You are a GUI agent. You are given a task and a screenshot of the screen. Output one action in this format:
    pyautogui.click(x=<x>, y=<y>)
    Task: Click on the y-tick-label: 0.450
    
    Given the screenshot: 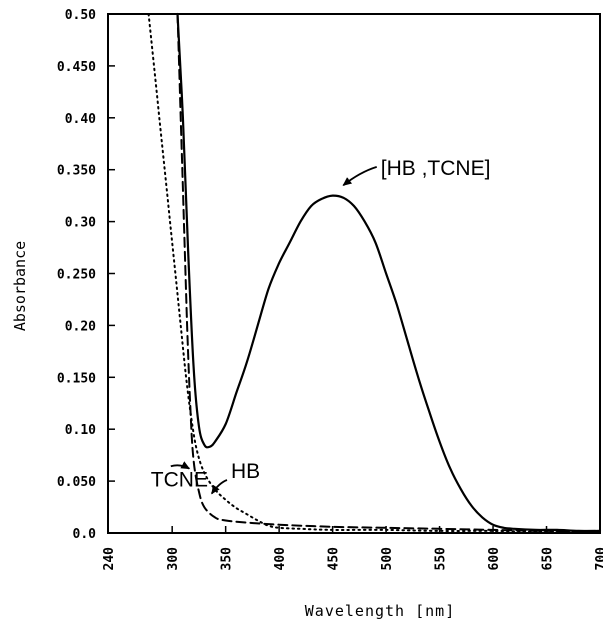 What is the action you would take?
    pyautogui.click(x=76, y=67)
    